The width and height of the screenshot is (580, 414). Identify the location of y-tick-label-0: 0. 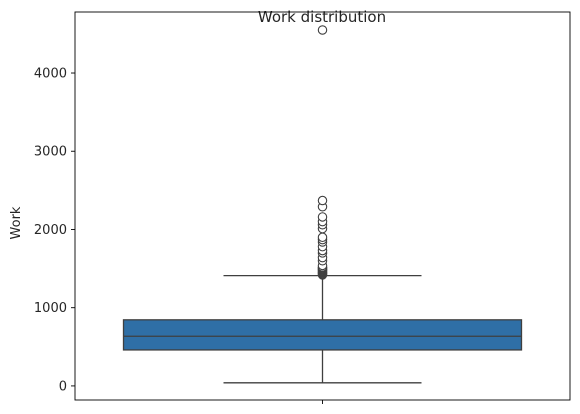
(63, 386).